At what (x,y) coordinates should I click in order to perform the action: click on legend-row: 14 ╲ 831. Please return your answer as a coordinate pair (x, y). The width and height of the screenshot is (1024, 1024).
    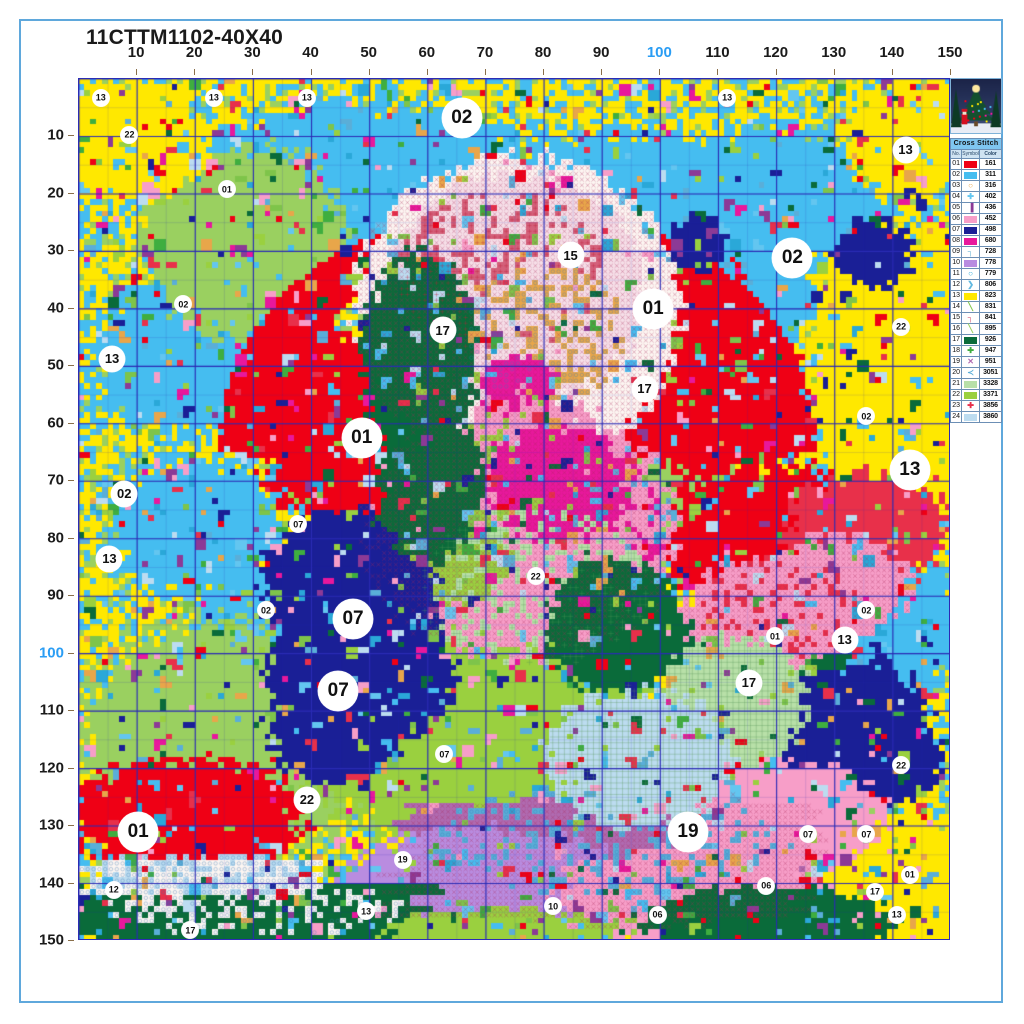
    Looking at the image, I should click on (976, 307).